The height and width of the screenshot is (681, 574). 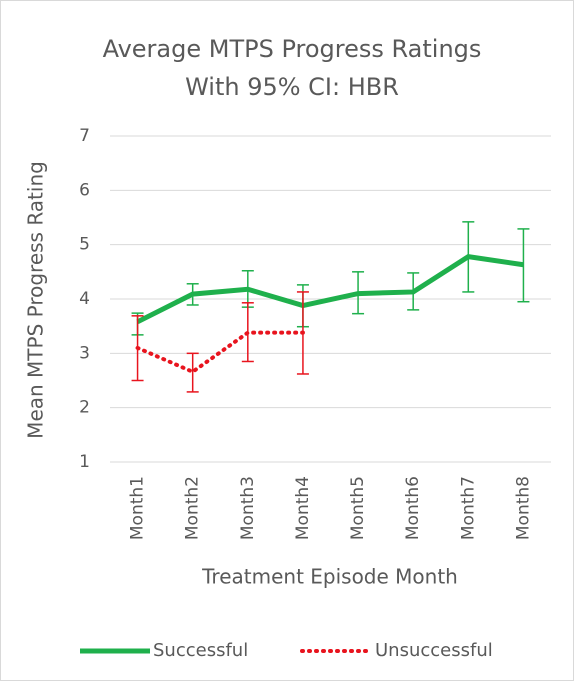 What do you see at coordinates (84, 136) in the screenshot?
I see `y-tick-label: 7` at bounding box center [84, 136].